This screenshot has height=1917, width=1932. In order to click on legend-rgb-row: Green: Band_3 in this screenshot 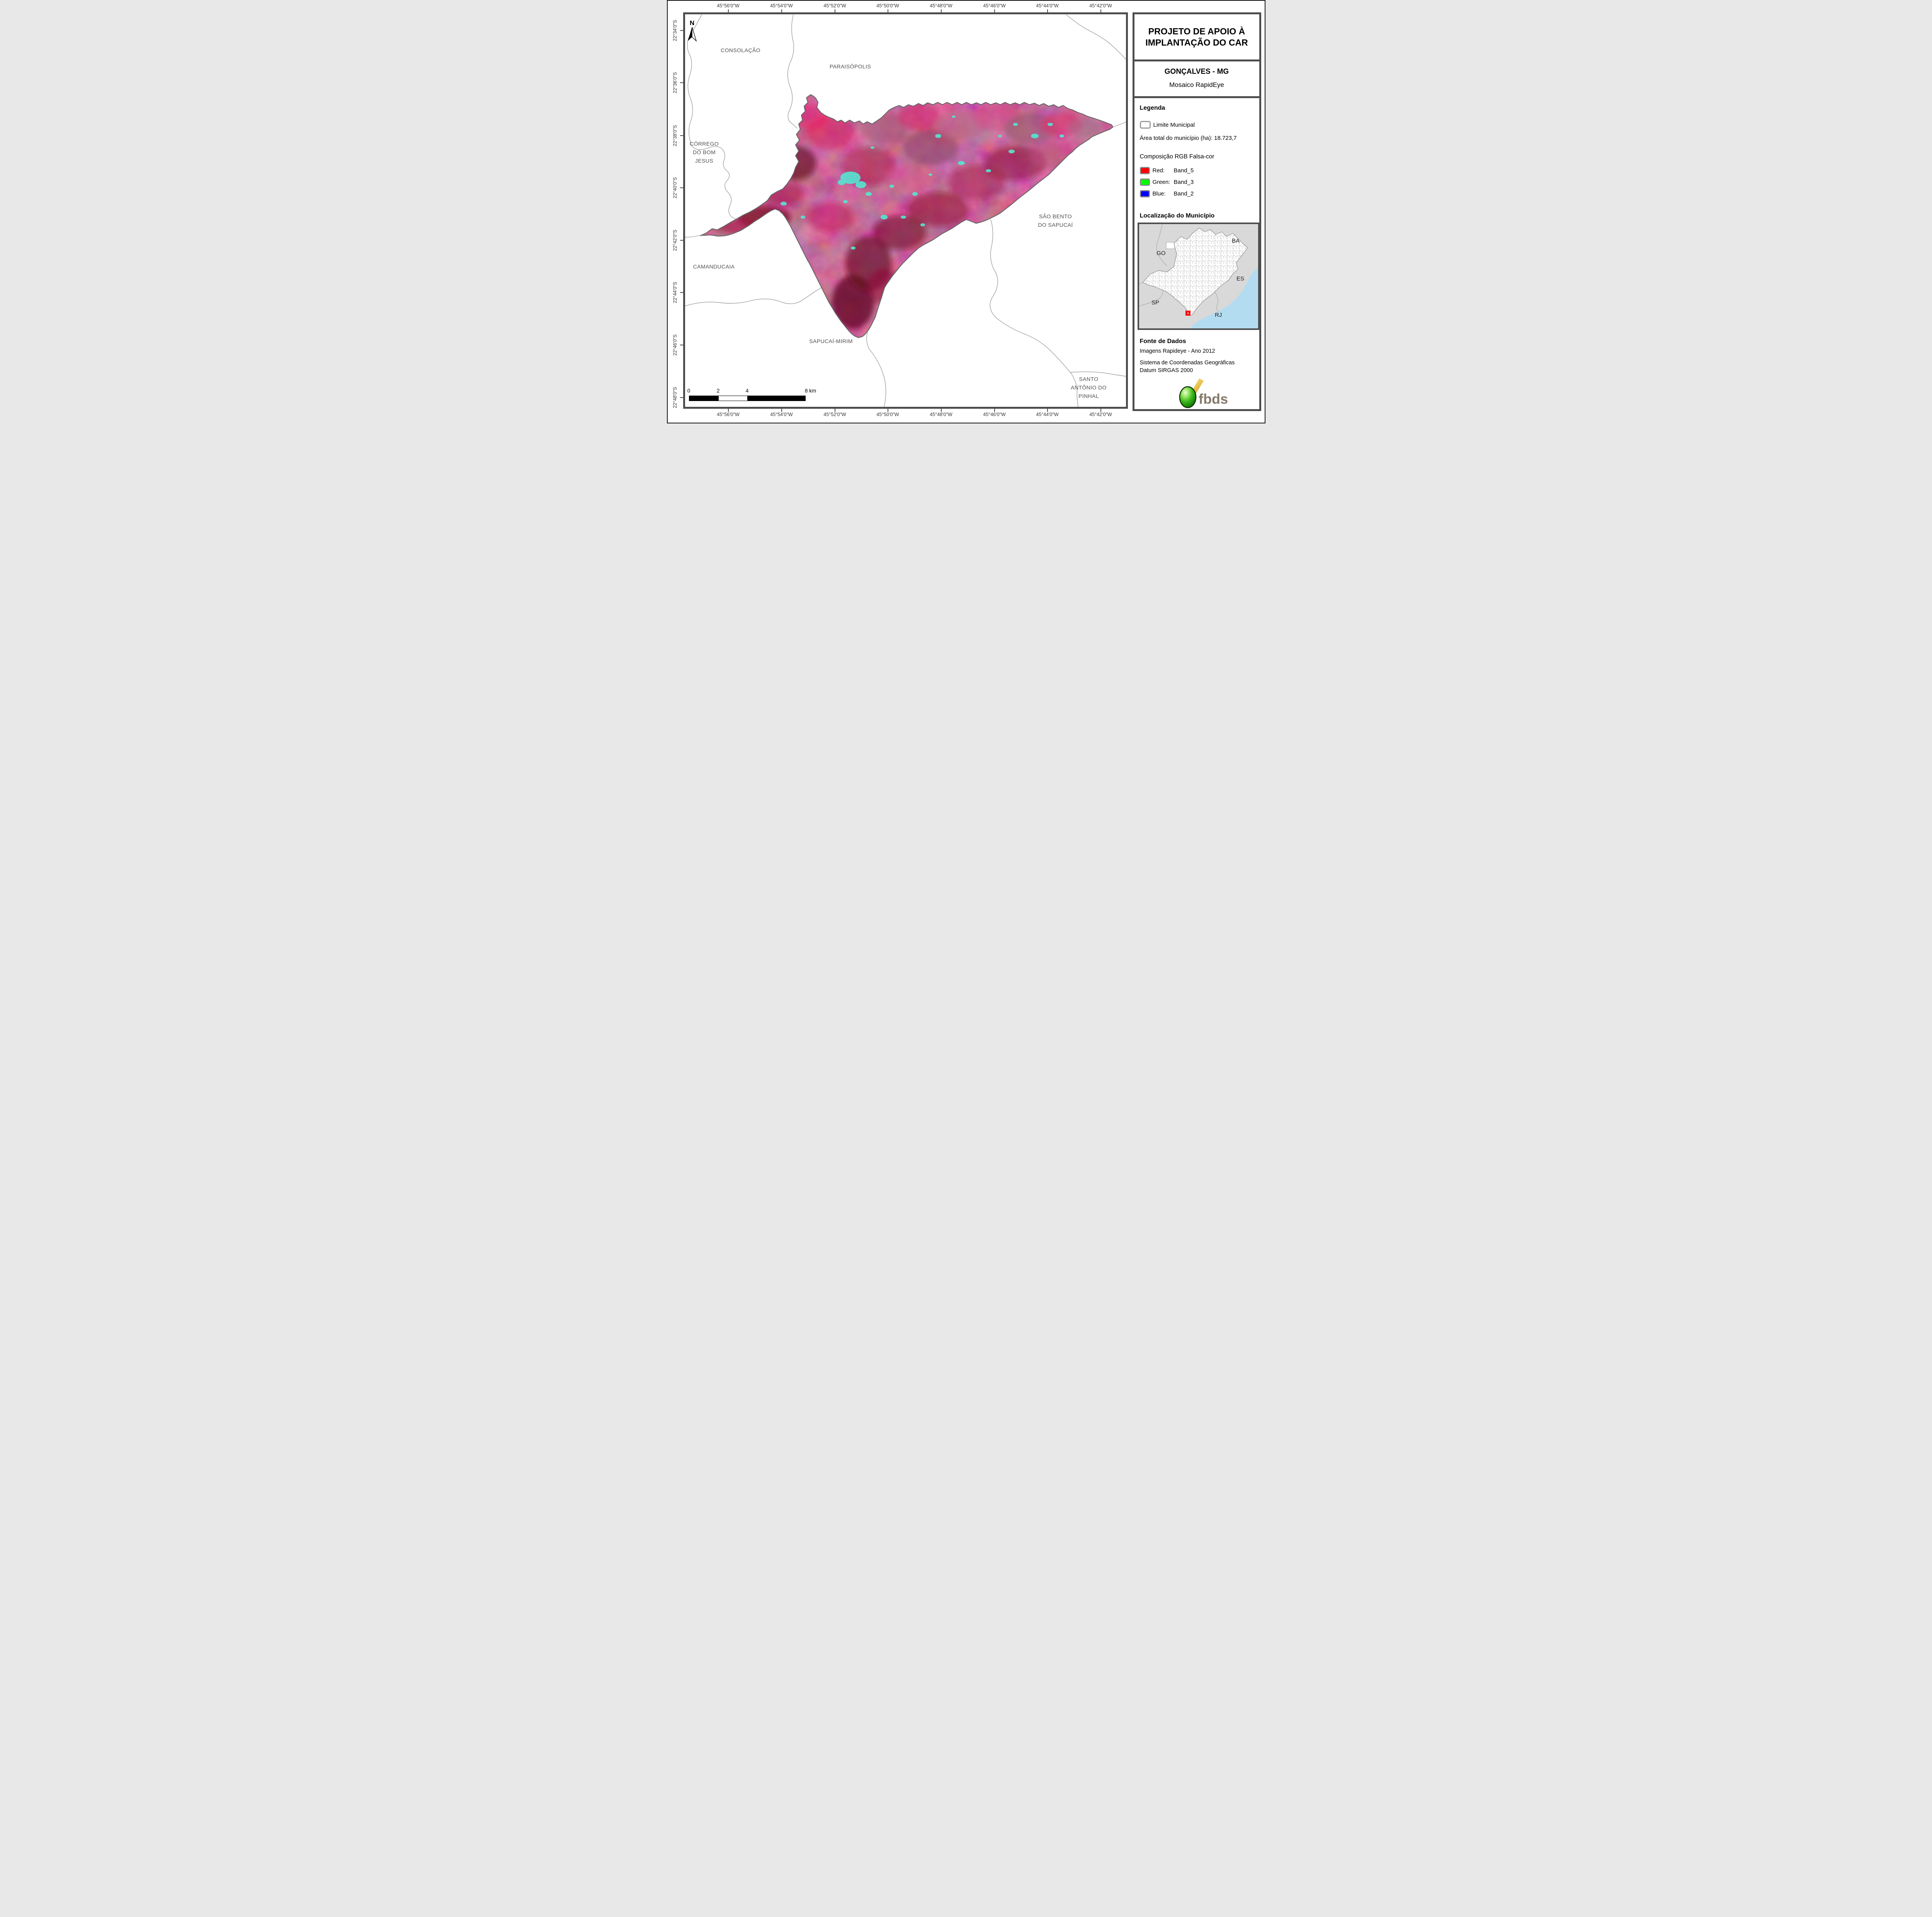, I will do `click(1166, 182)`.